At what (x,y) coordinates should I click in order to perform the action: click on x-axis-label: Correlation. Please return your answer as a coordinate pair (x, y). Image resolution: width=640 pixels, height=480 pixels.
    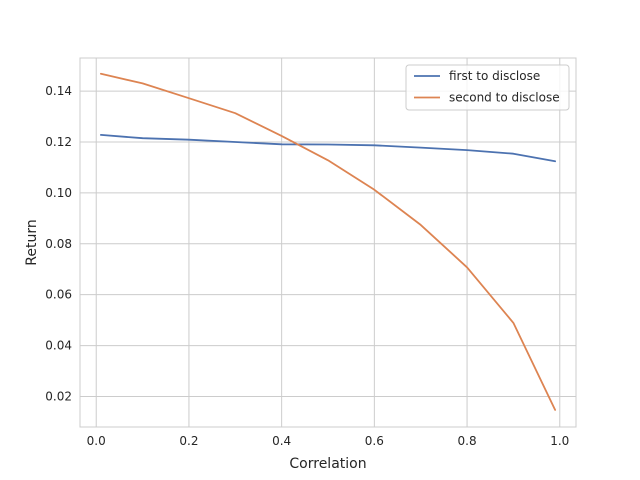
    Looking at the image, I should click on (327, 464).